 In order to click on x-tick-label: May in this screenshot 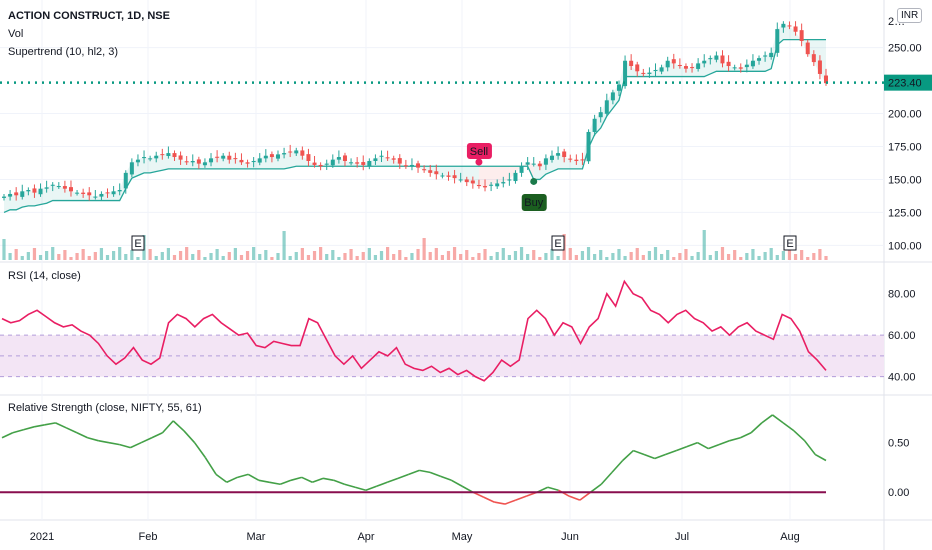, I will do `click(462, 537)`.